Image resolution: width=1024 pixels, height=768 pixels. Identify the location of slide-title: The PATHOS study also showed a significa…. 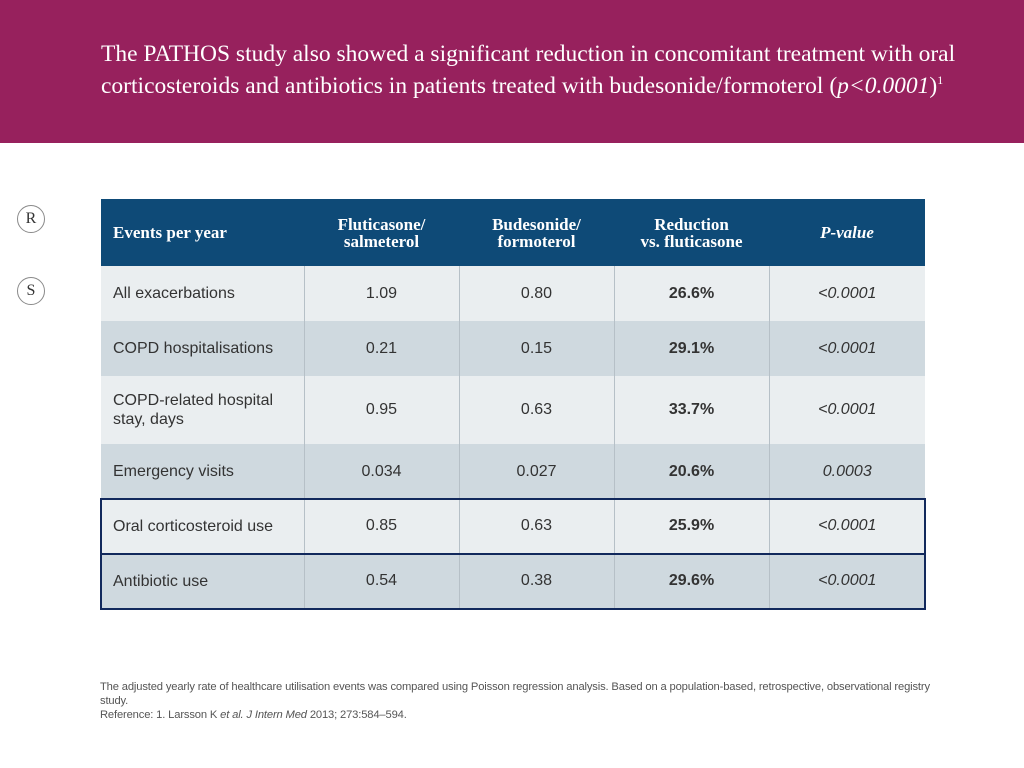
(541, 70).